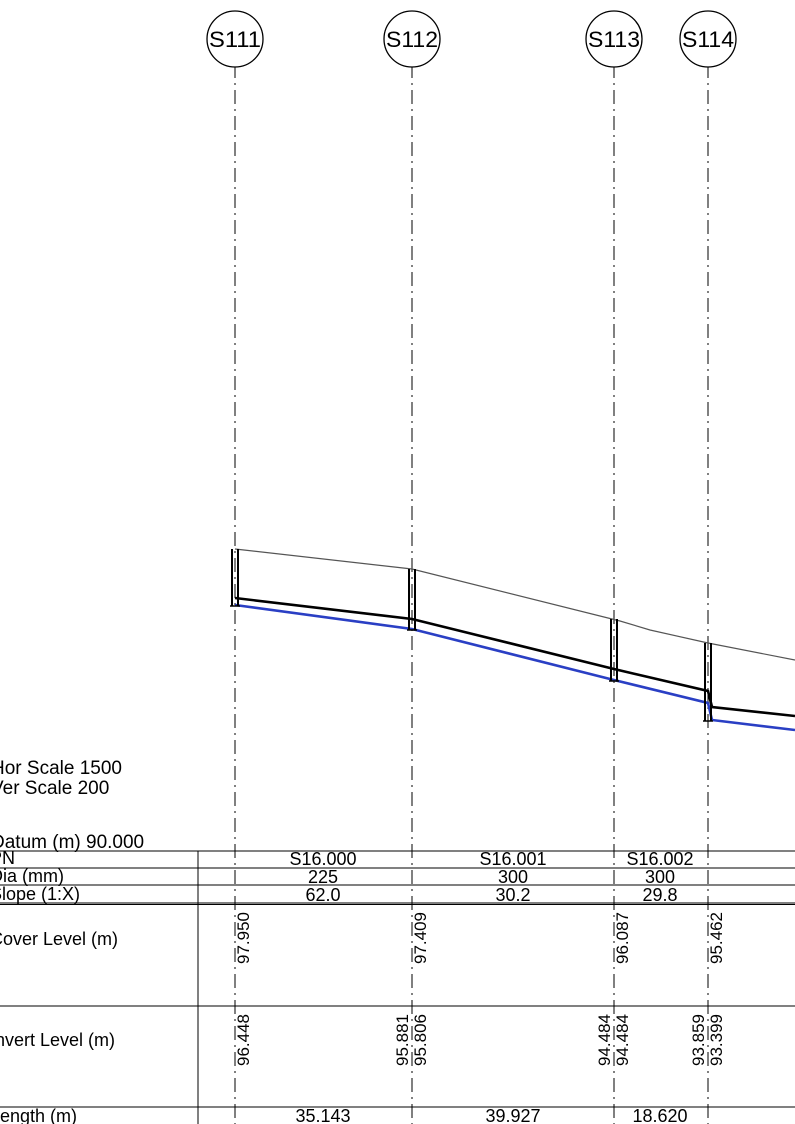 Image resolution: width=795 pixels, height=1124 pixels. Describe the element at coordinates (514, 604) in the screenshot. I see `ground-level-line` at that location.